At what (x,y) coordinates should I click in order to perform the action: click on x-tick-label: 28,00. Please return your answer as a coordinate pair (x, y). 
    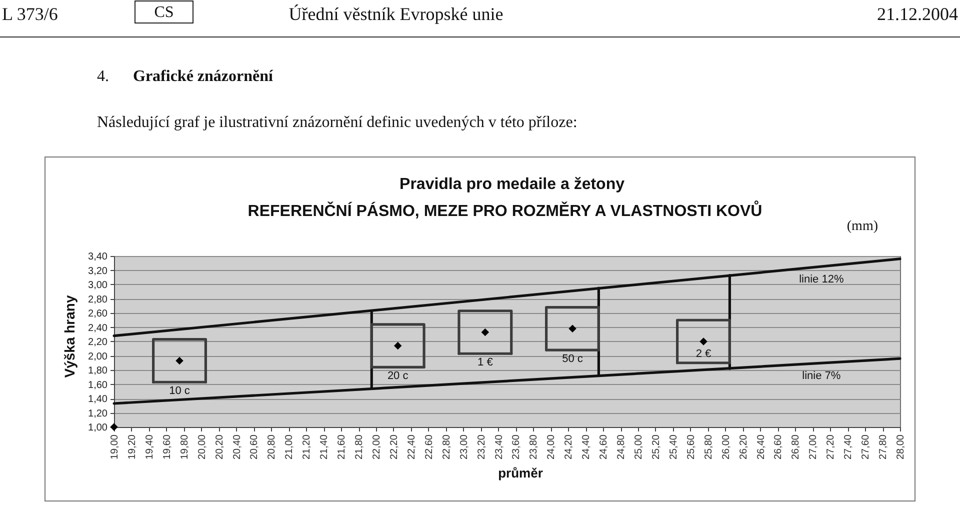
    Looking at the image, I should click on (901, 447).